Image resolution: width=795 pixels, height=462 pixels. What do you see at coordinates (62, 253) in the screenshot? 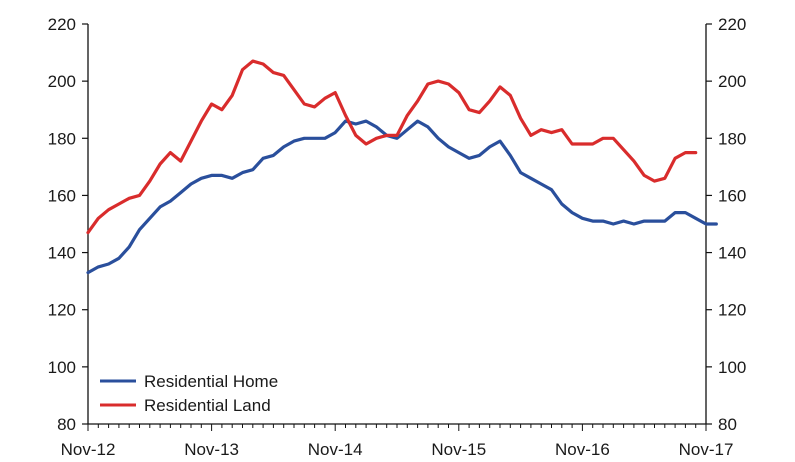
I see `left-y-tick-label: 140` at bounding box center [62, 253].